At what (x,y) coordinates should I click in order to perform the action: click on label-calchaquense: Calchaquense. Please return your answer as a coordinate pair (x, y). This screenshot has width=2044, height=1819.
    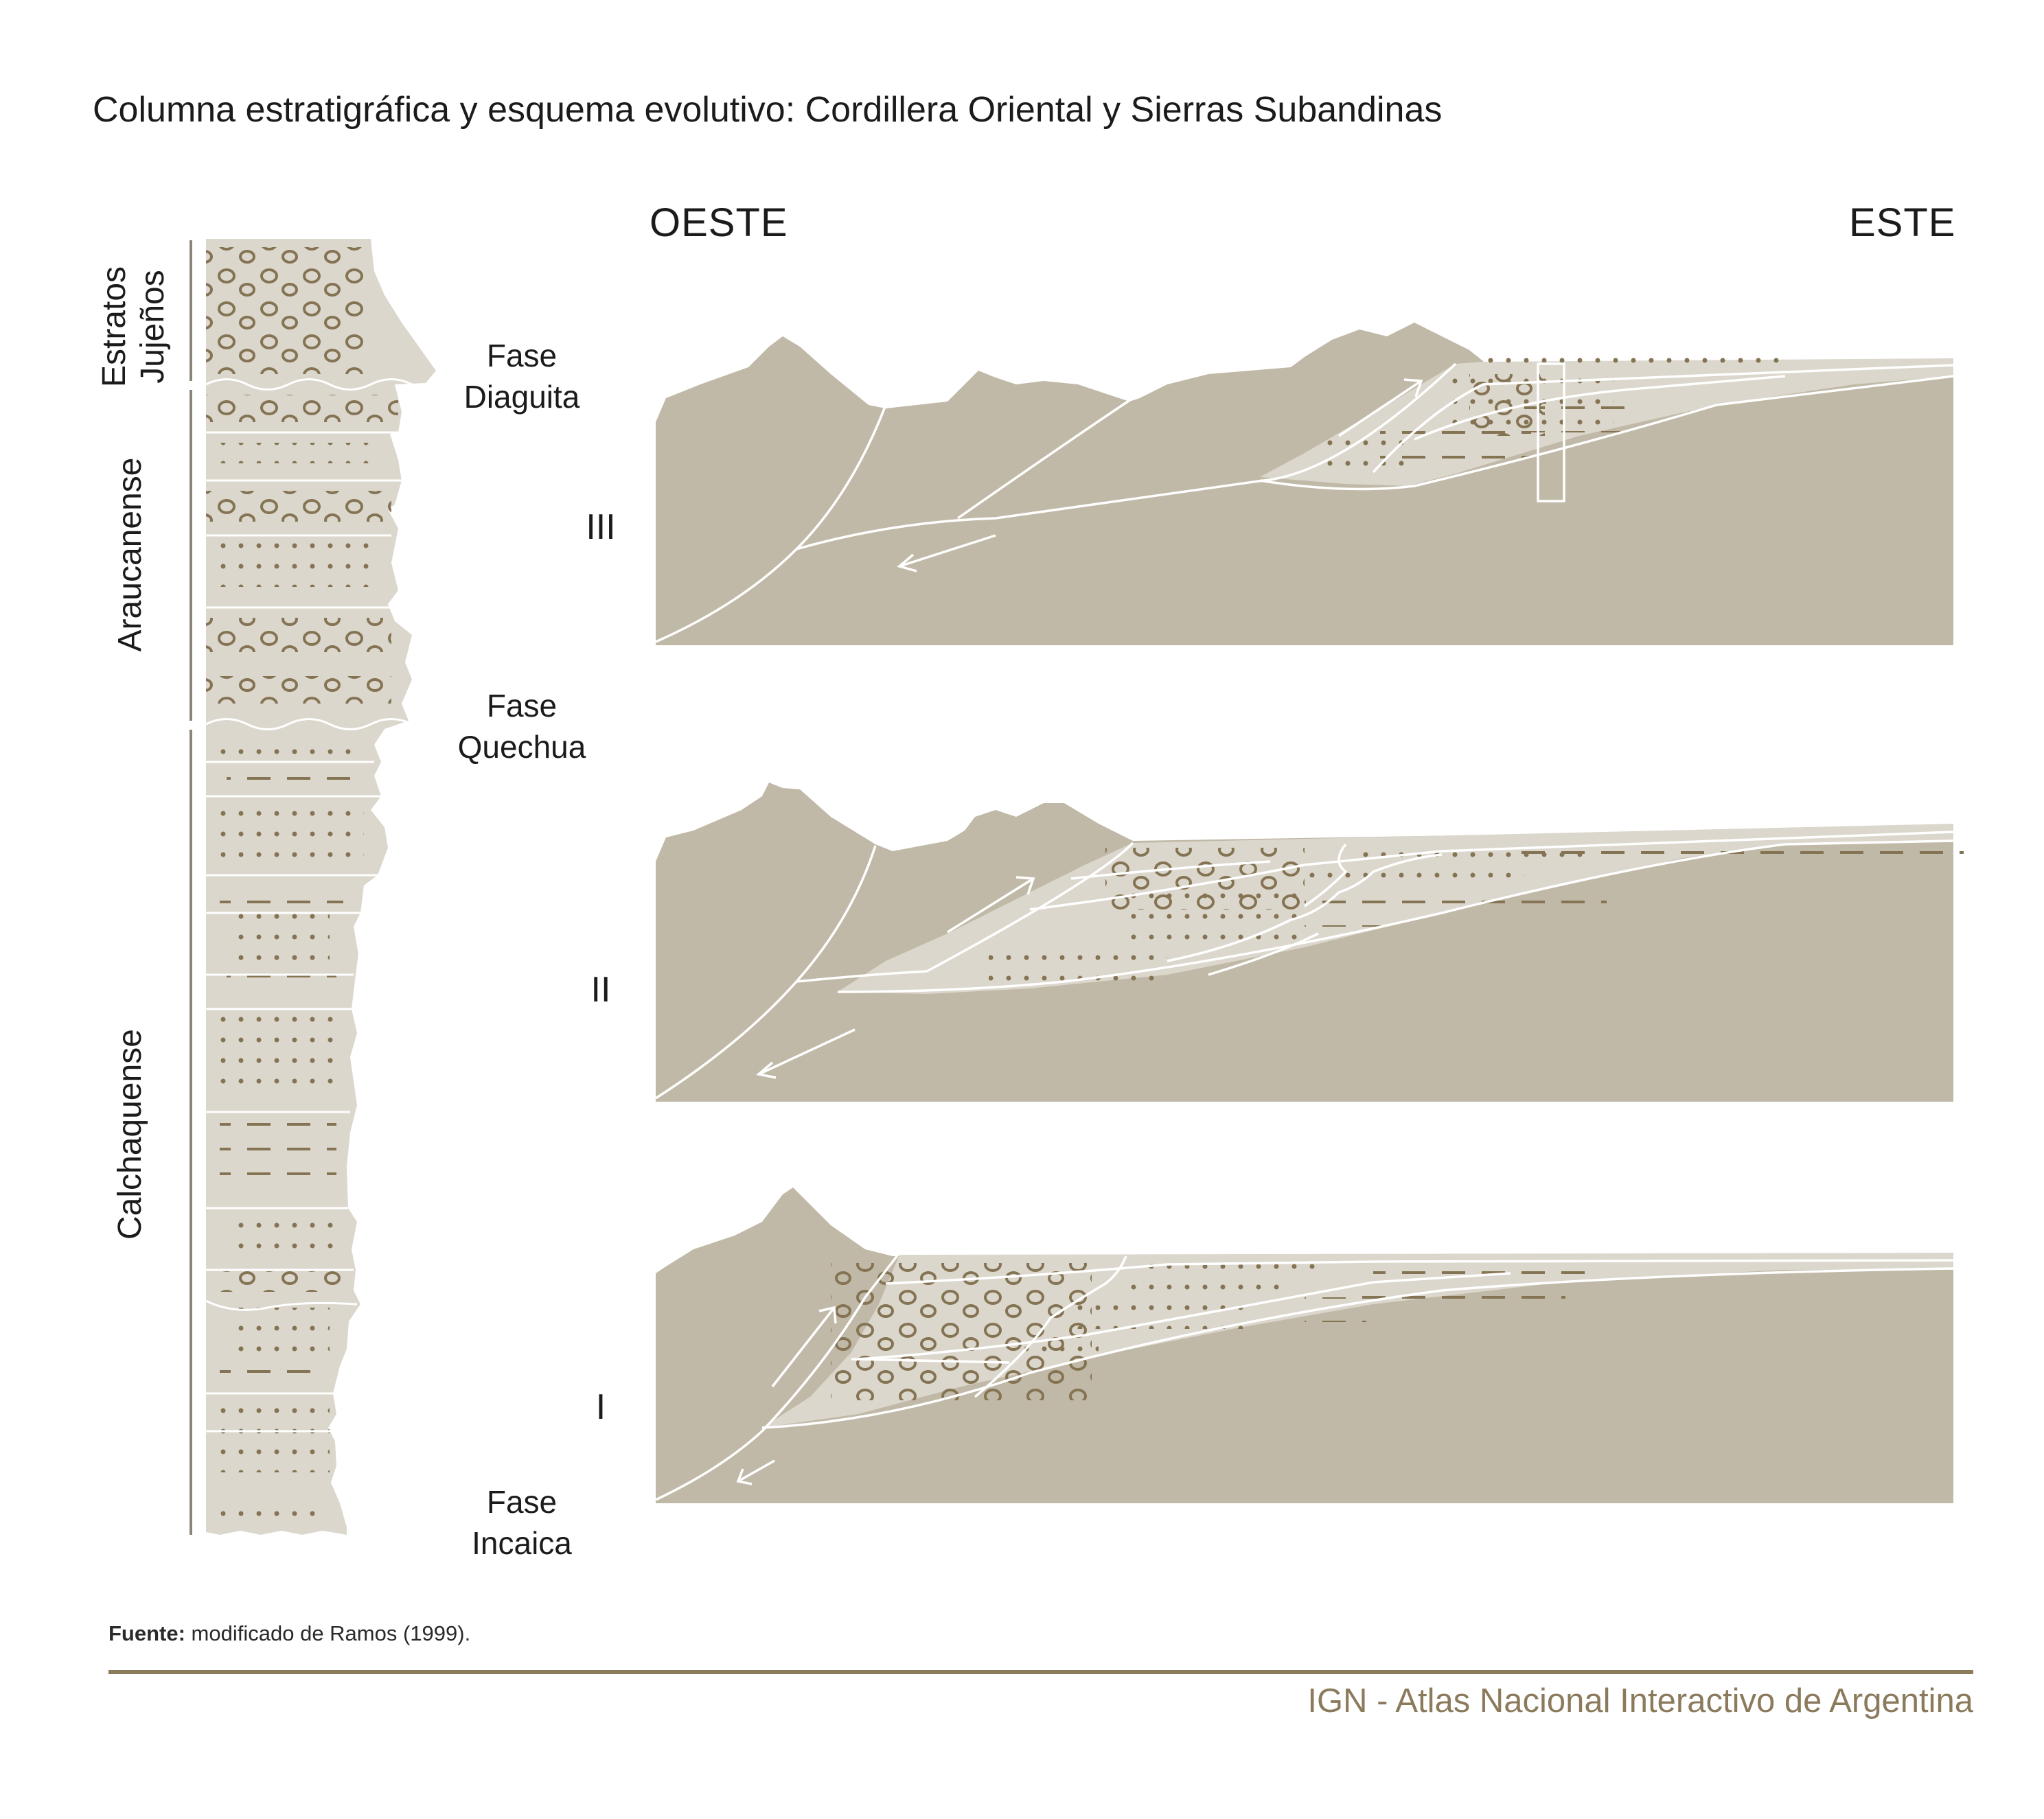
    Looking at the image, I should click on (130, 1134).